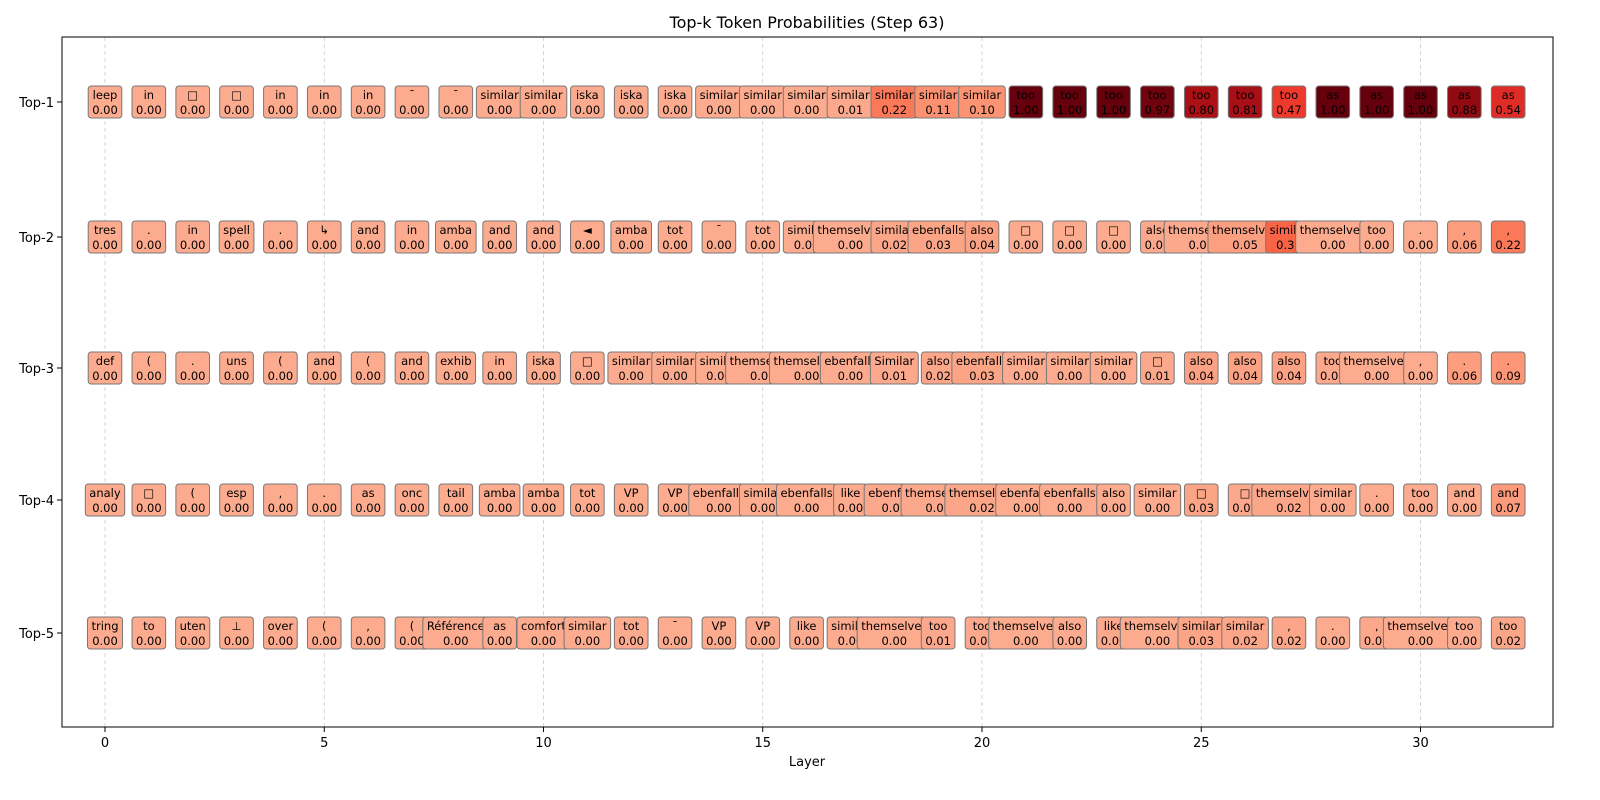 The width and height of the screenshot is (1600, 800). What do you see at coordinates (851, 493) in the screenshot?
I see `token-label: like` at bounding box center [851, 493].